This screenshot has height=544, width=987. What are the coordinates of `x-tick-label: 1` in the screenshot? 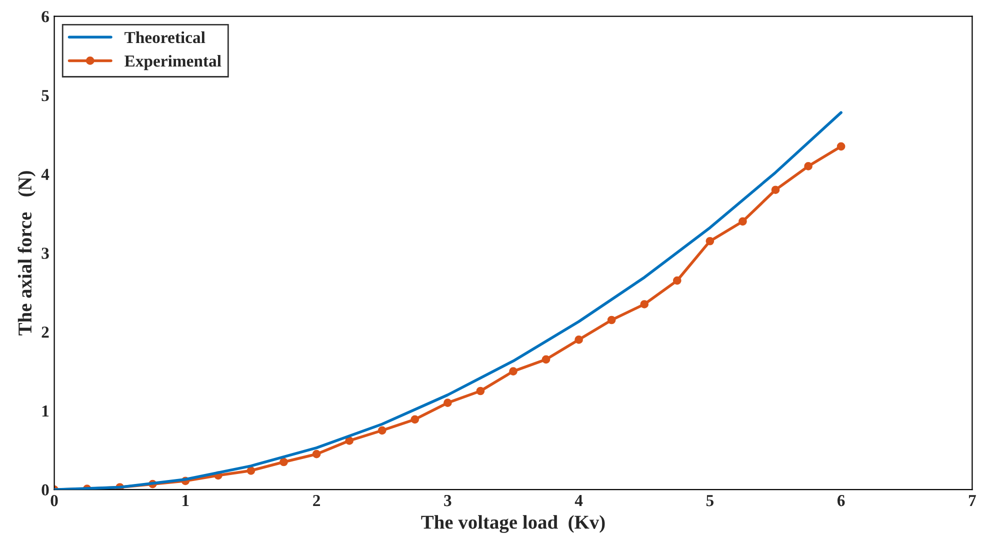 It's located at (185, 500).